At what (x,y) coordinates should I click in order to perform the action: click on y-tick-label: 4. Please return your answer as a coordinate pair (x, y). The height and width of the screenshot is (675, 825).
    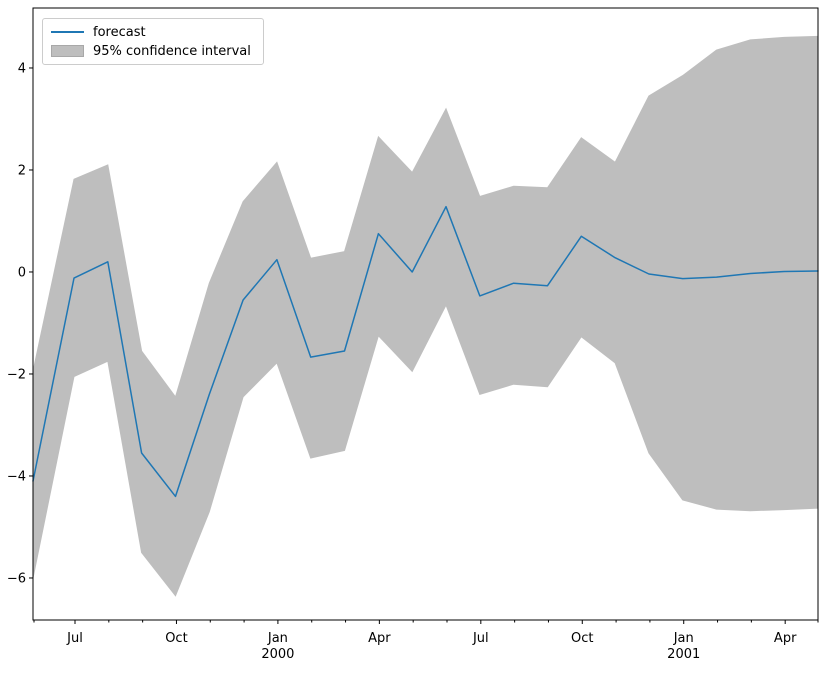
    Looking at the image, I should click on (22, 68).